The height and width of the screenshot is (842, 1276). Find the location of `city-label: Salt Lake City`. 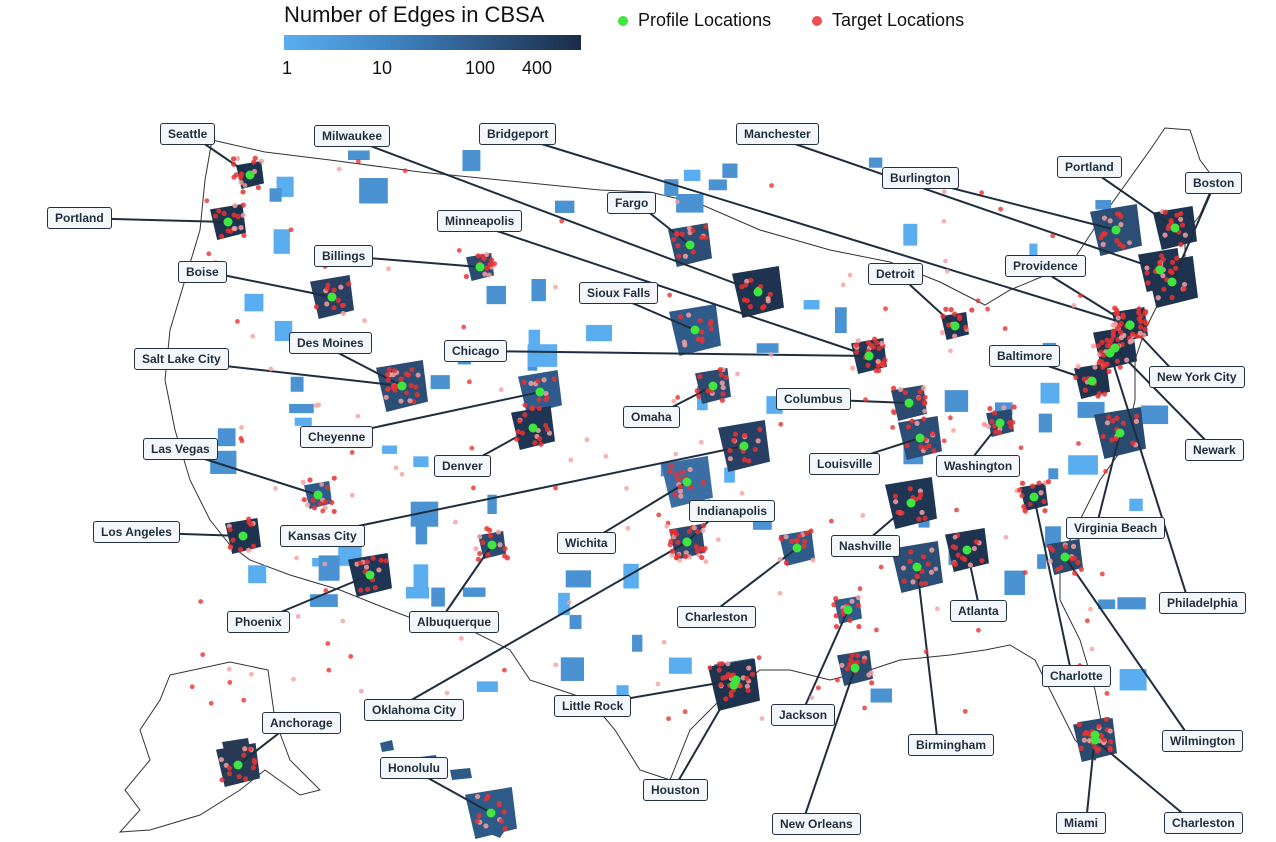

city-label: Salt Lake City is located at coordinates (181, 359).